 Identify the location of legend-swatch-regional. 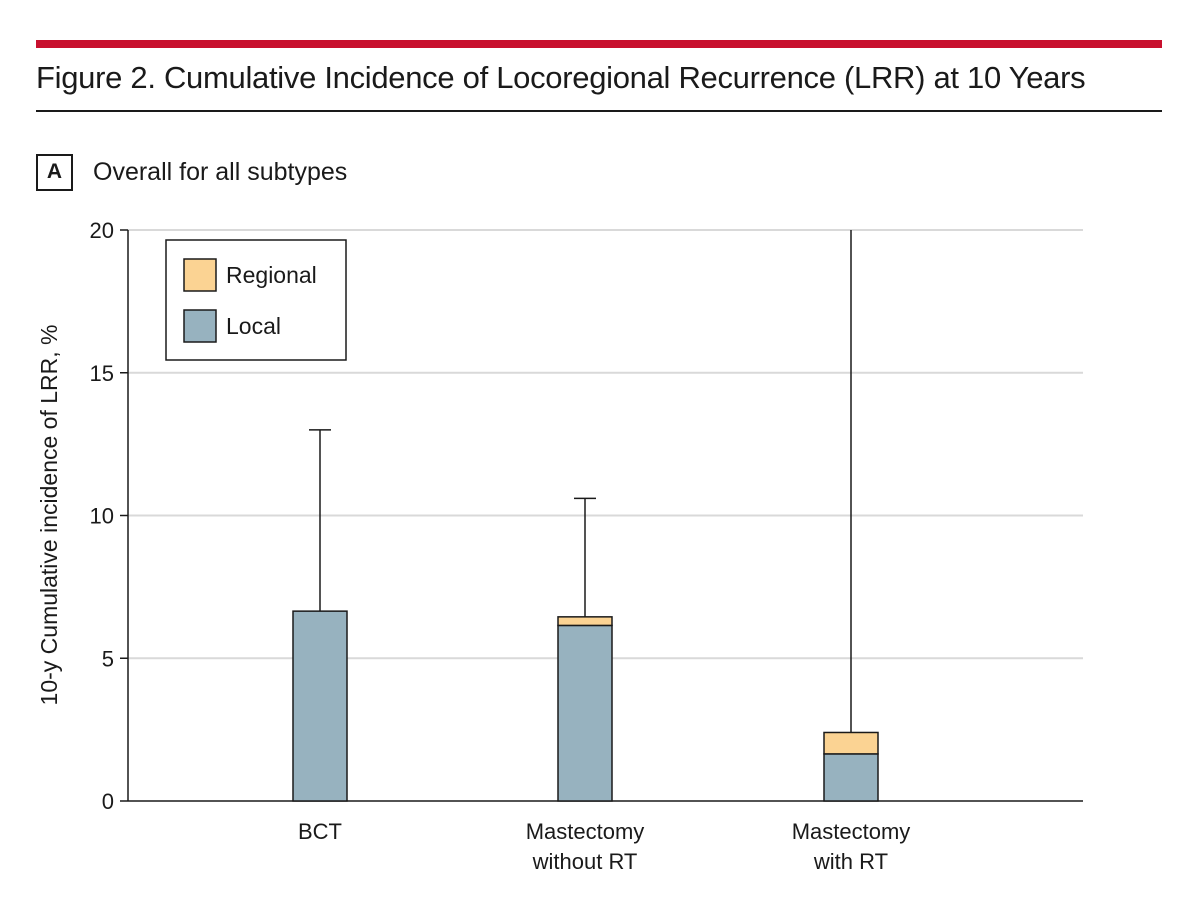
(200, 275).